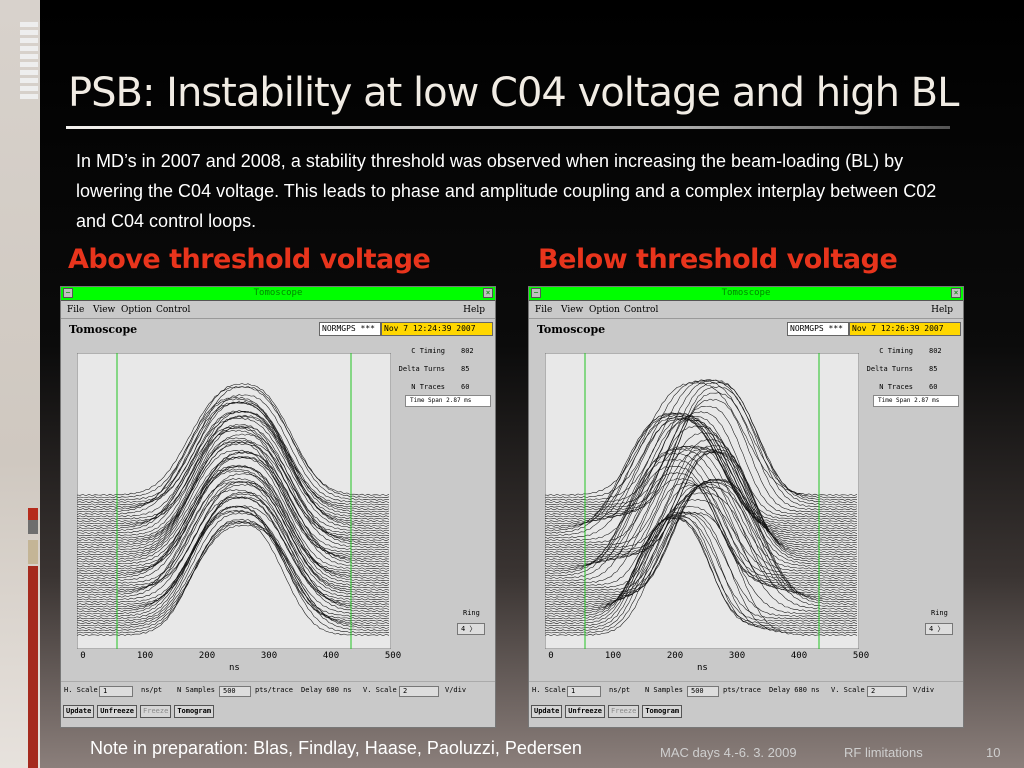  I want to click on footer-page: 10, so click(993, 752).